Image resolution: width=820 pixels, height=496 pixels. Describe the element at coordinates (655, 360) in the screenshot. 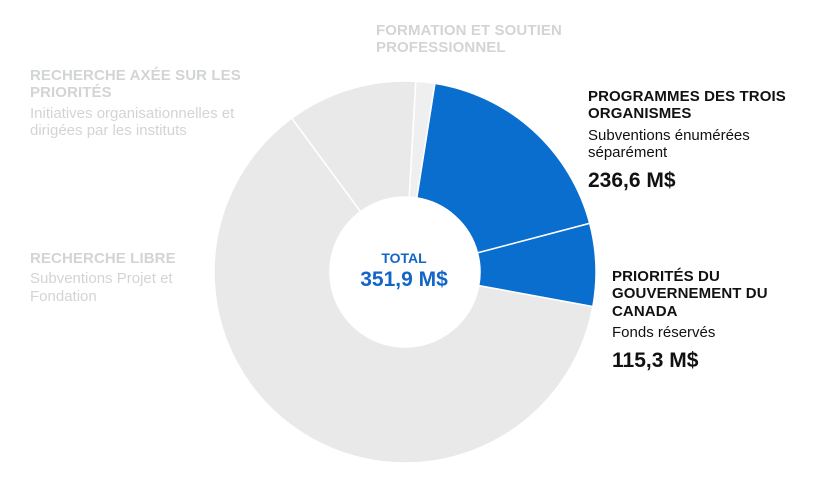

I see `label-value: 115,3 M$` at that location.